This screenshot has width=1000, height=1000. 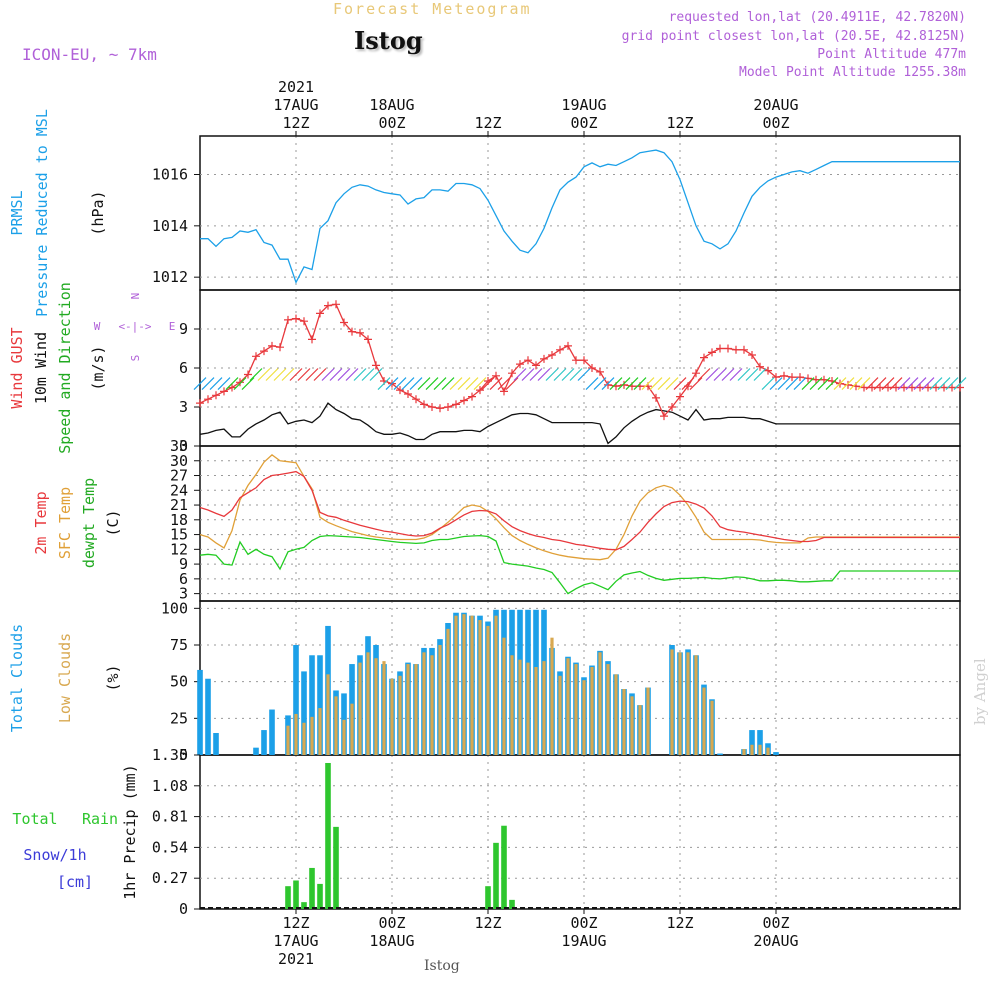 What do you see at coordinates (817, 17) in the screenshot?
I see `requested-location: requested lon,lat (20.4911E, 42.7820N)` at bounding box center [817, 17].